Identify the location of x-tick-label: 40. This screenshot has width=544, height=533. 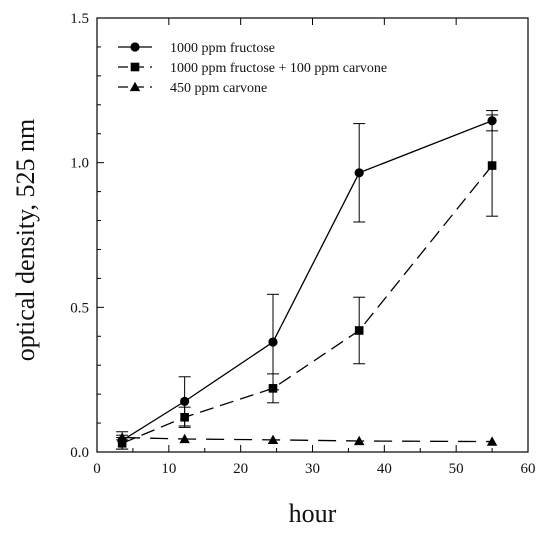
(384, 469).